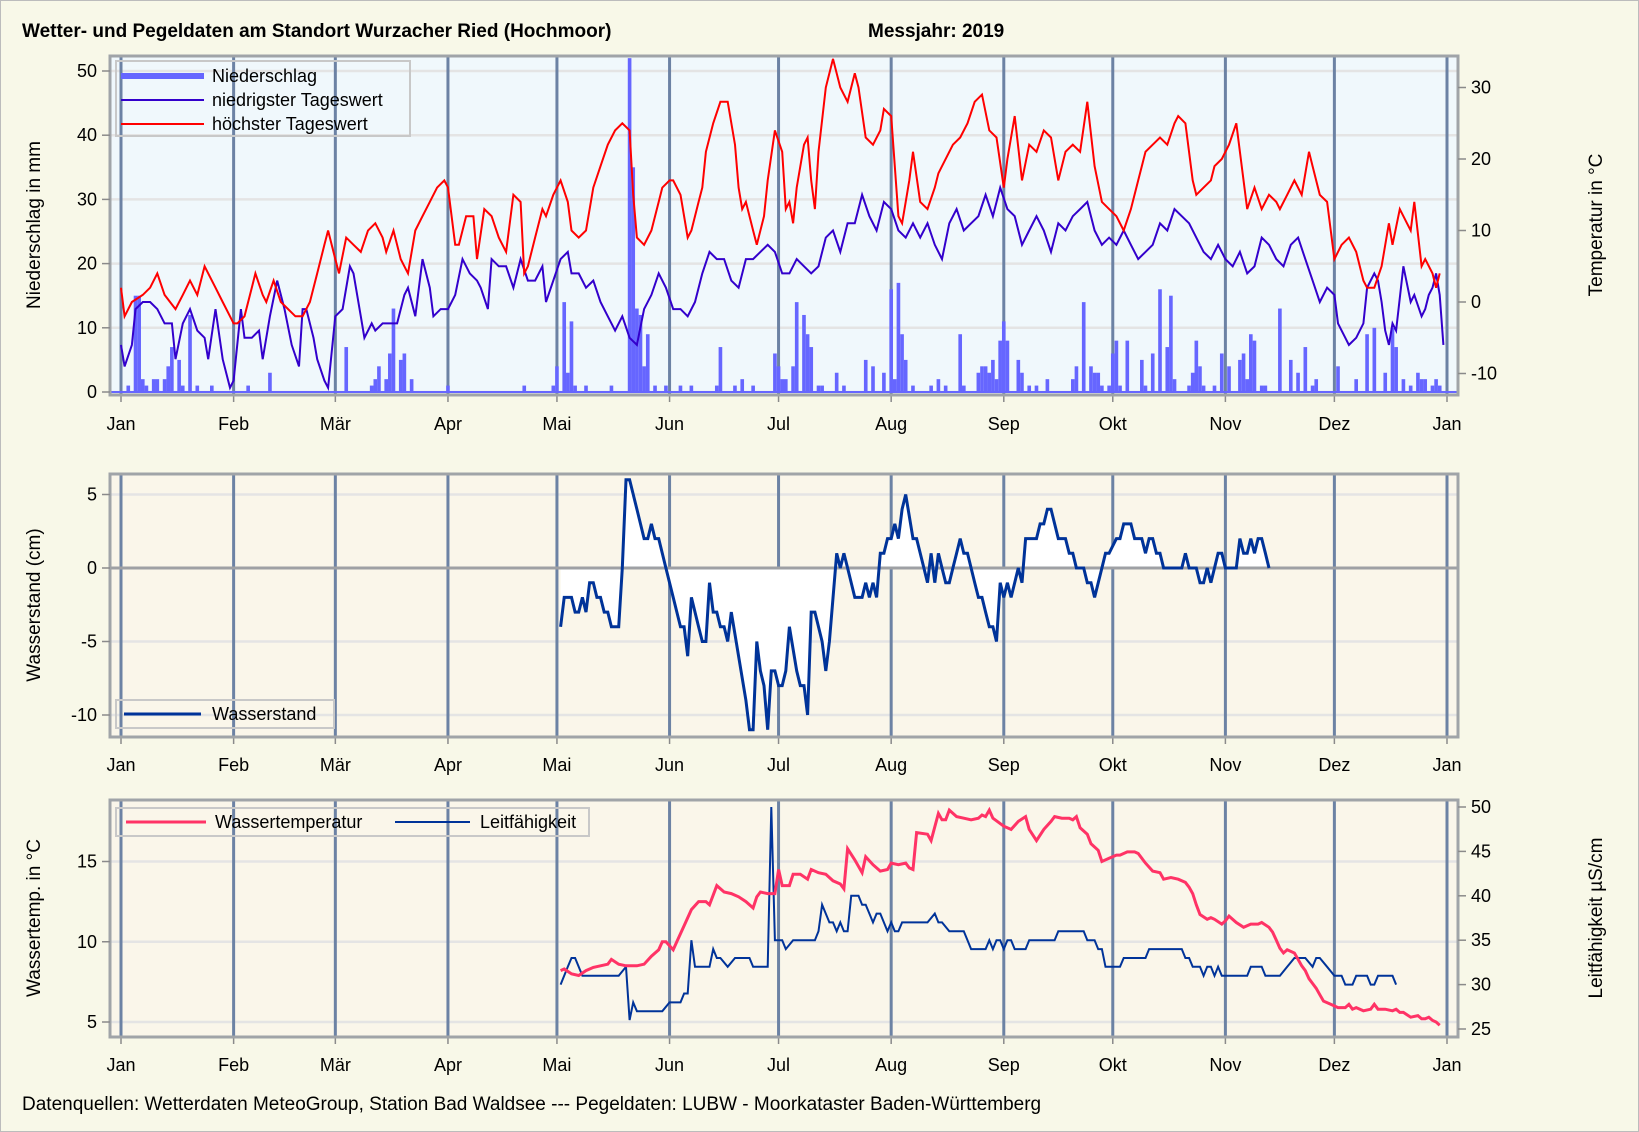 The width and height of the screenshot is (1639, 1132). Describe the element at coordinates (1481, 231) in the screenshot. I see `y2-tick-label: 10` at that location.